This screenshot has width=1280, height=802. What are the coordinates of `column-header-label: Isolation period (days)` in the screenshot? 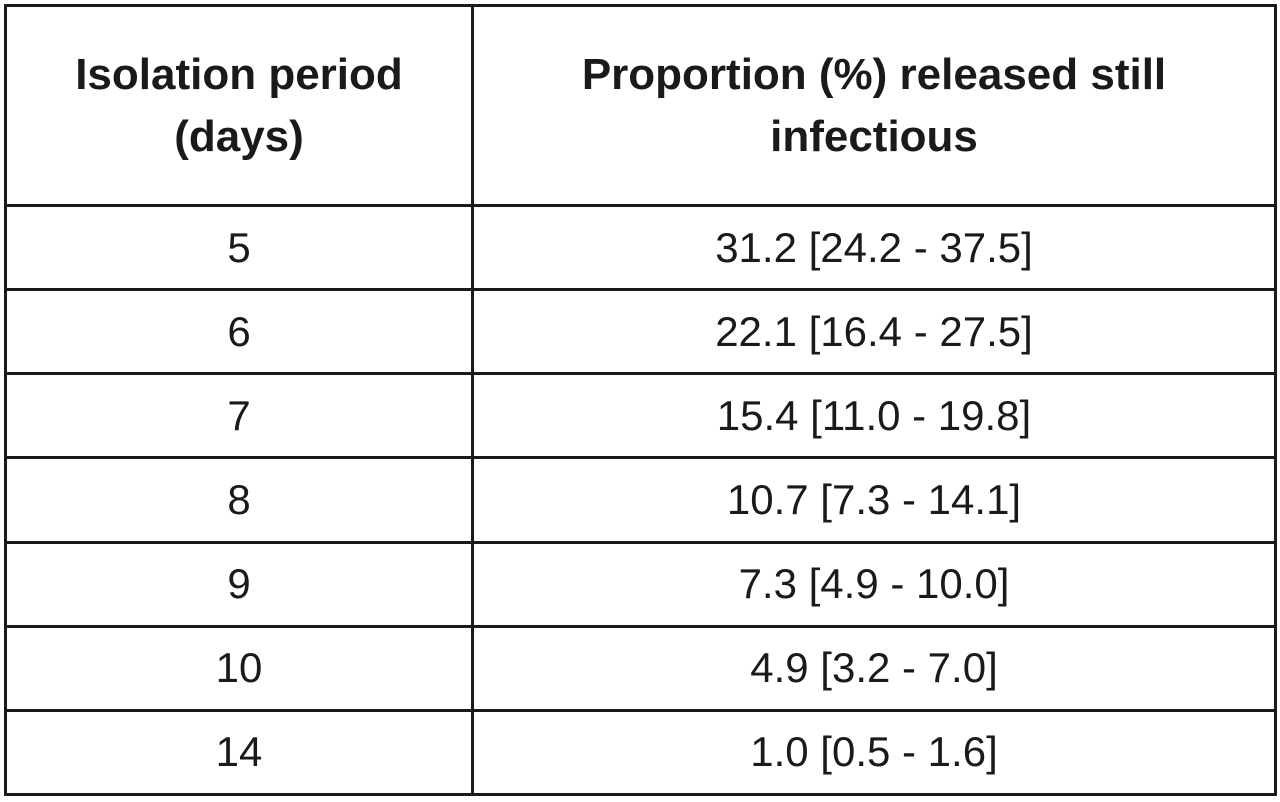 It's located at (239, 105).